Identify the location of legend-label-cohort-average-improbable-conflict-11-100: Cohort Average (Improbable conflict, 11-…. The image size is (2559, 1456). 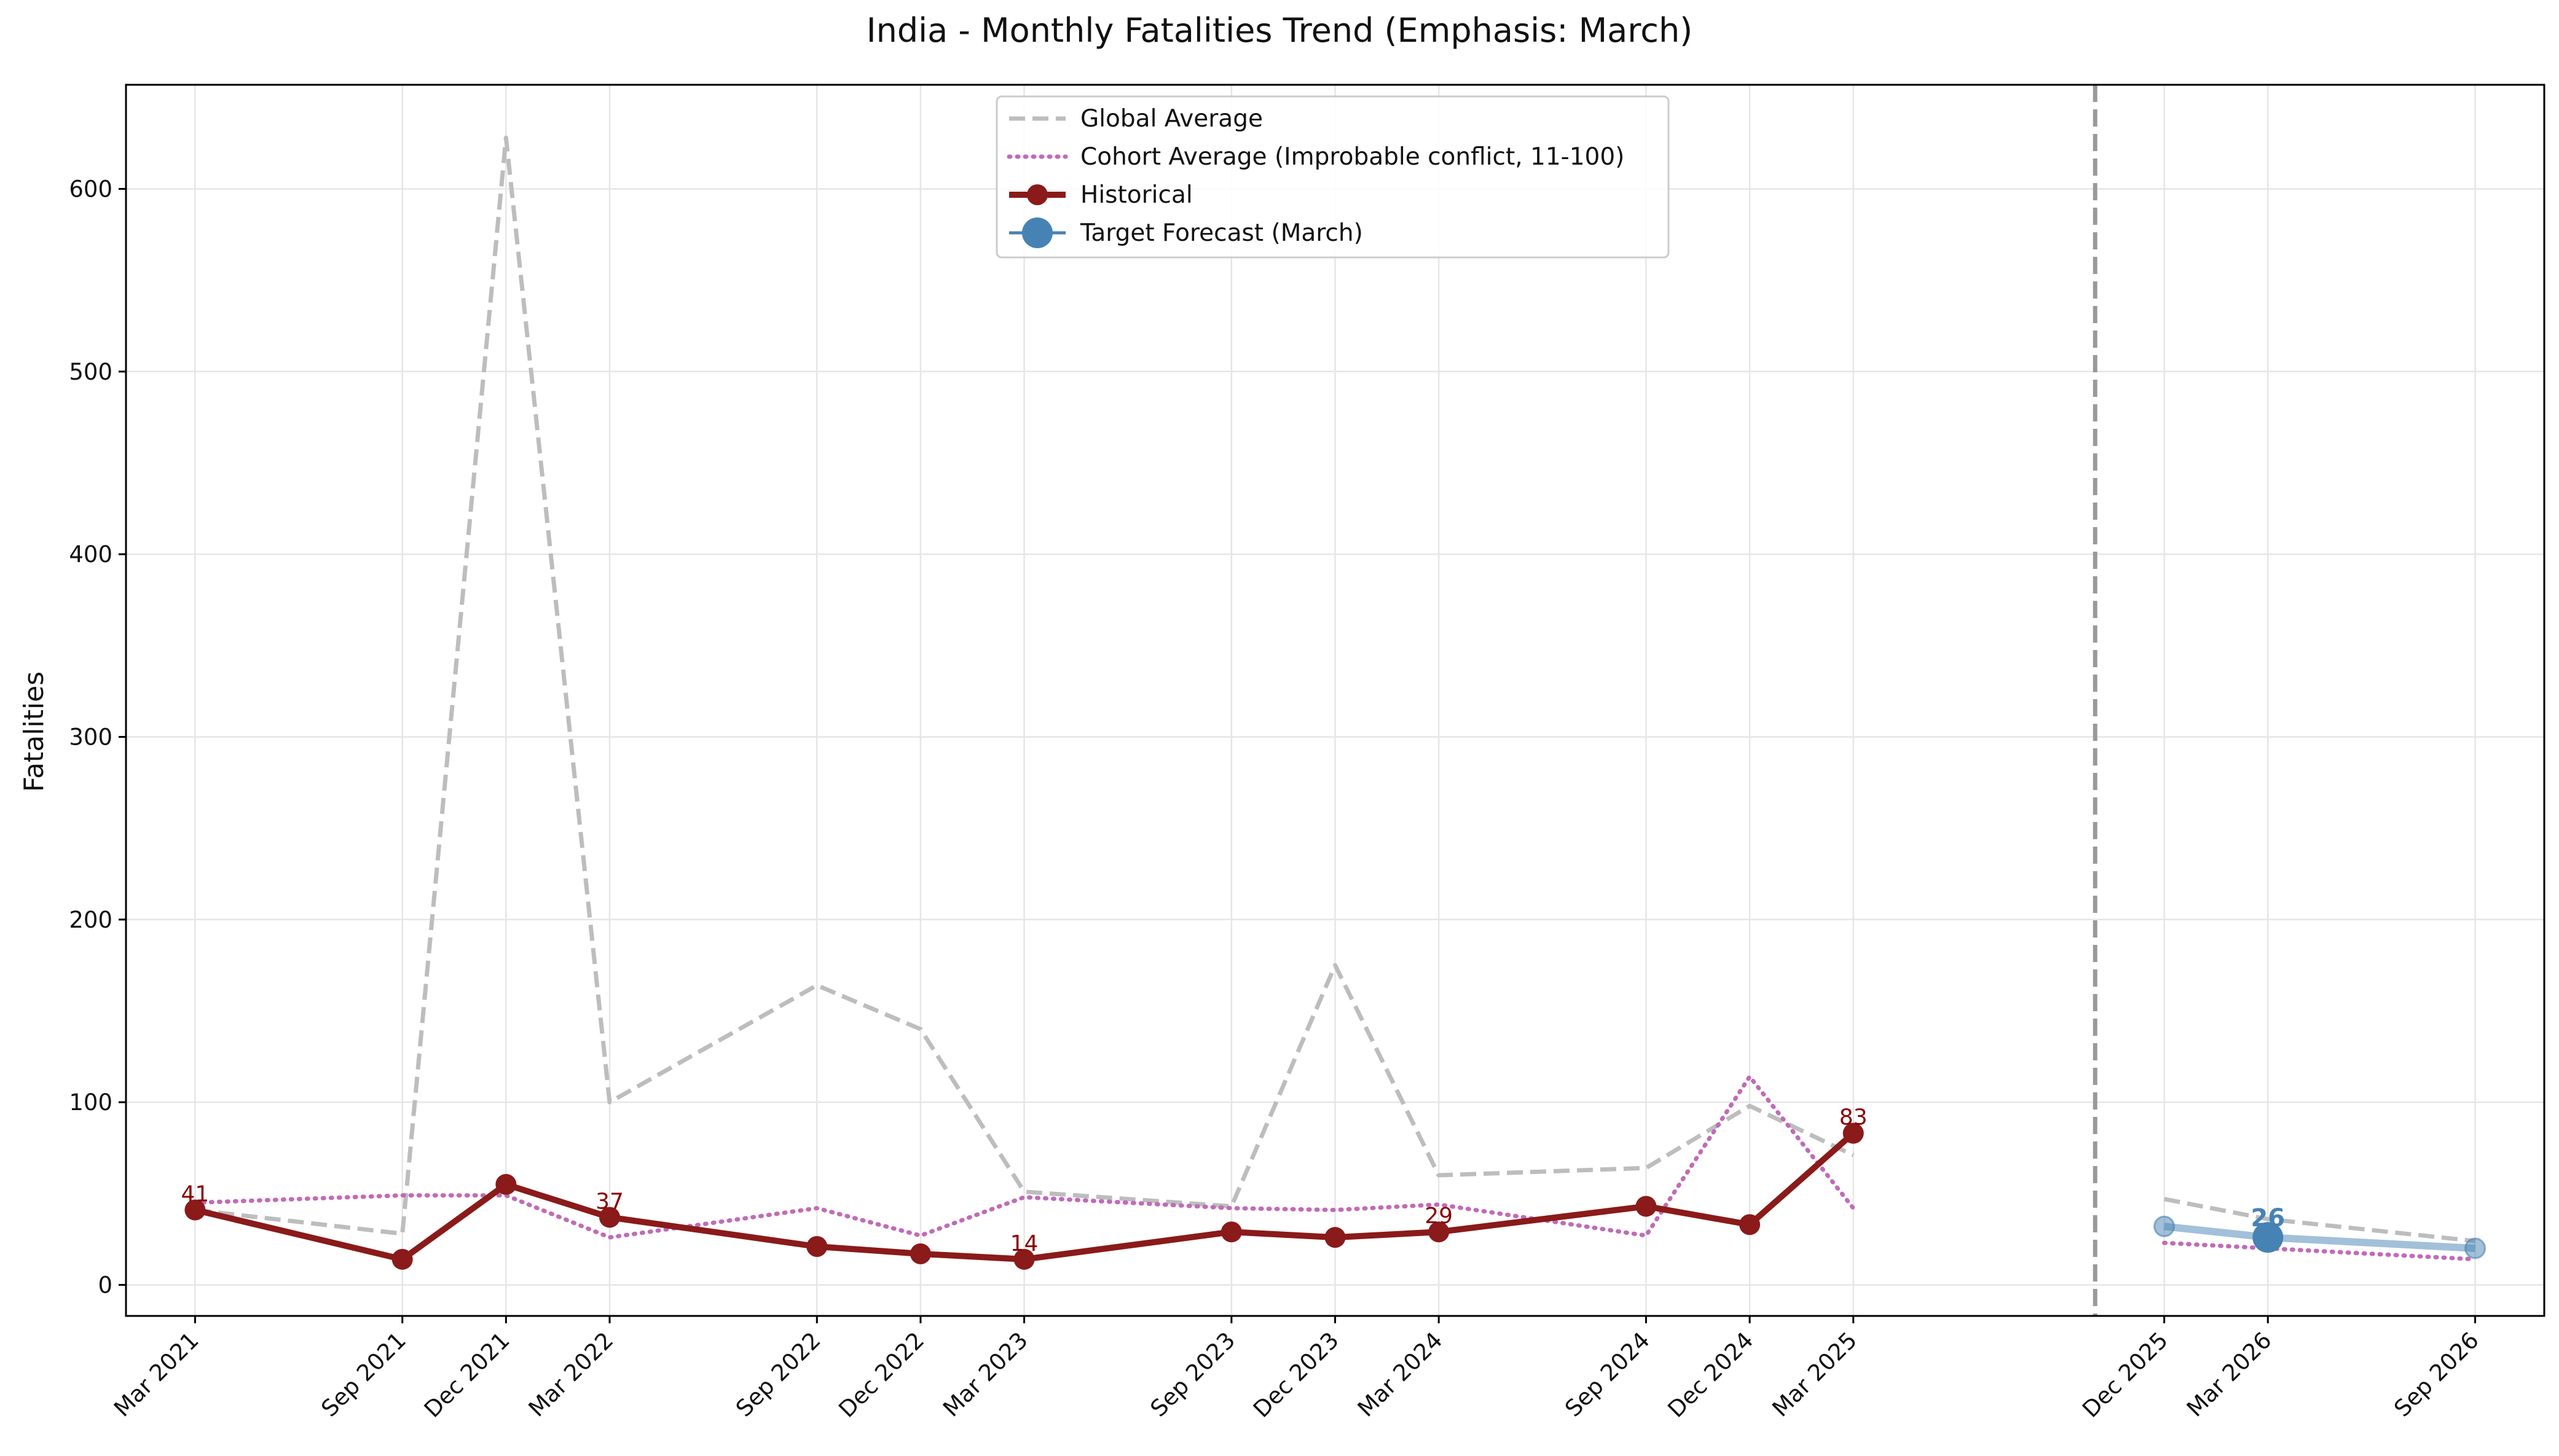
(1352, 157).